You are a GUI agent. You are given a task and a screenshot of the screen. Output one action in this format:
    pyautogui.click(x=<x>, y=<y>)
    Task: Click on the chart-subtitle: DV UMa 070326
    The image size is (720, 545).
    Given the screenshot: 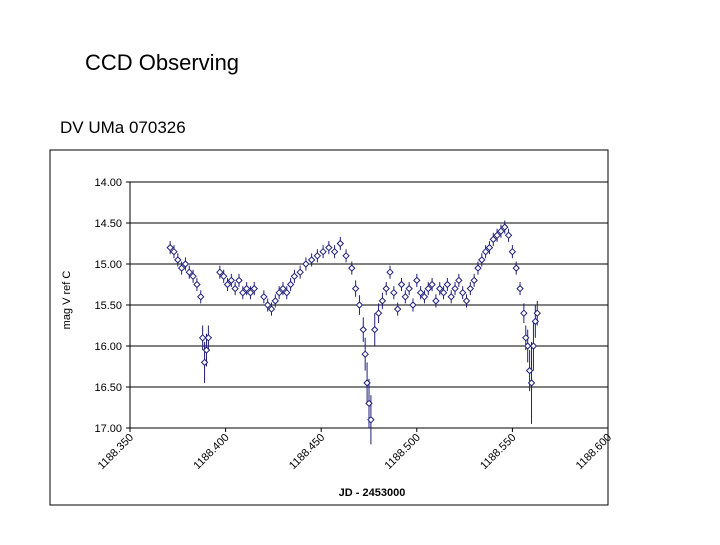 What is the action you would take?
    pyautogui.click(x=123, y=127)
    